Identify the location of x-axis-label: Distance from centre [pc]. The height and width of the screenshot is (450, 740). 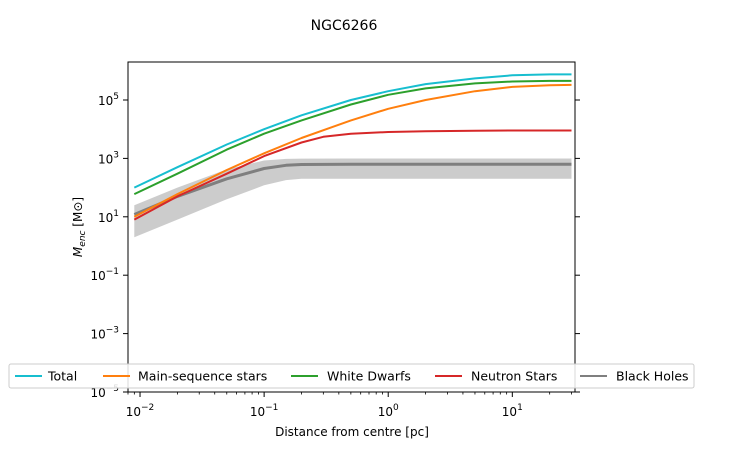
(352, 432).